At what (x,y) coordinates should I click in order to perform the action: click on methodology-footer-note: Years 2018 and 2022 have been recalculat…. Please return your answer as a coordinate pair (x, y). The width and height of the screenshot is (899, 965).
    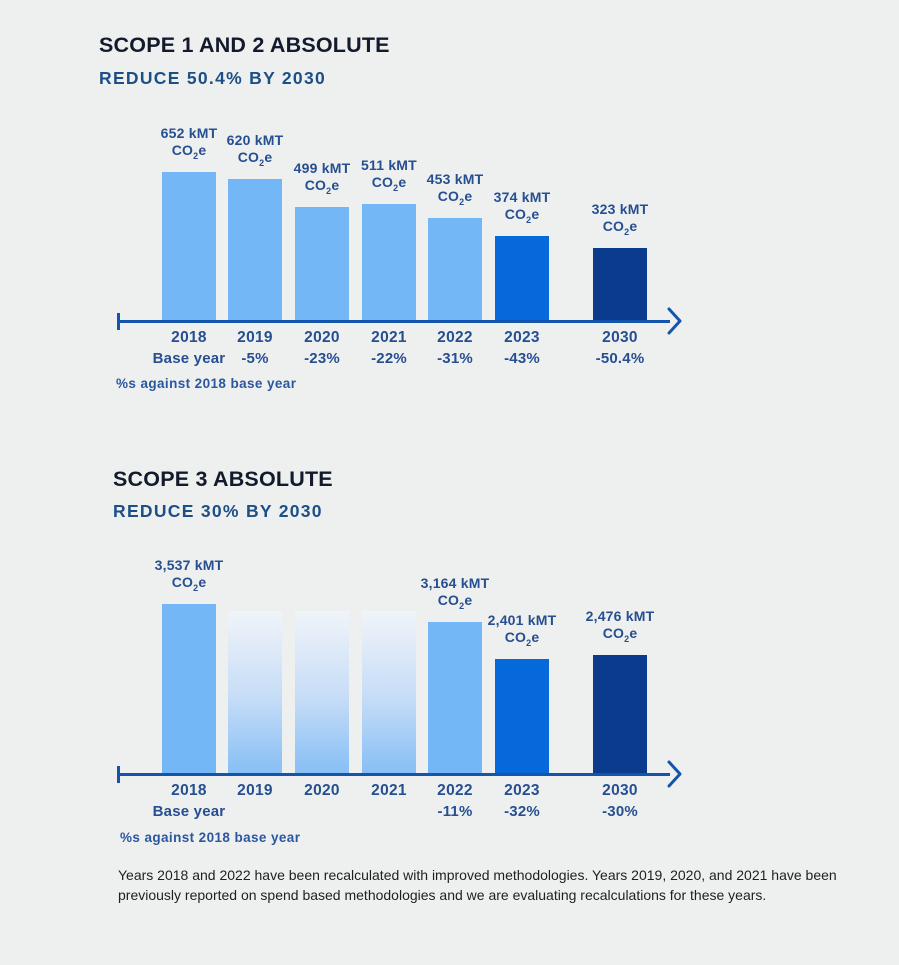
    Looking at the image, I should click on (477, 885).